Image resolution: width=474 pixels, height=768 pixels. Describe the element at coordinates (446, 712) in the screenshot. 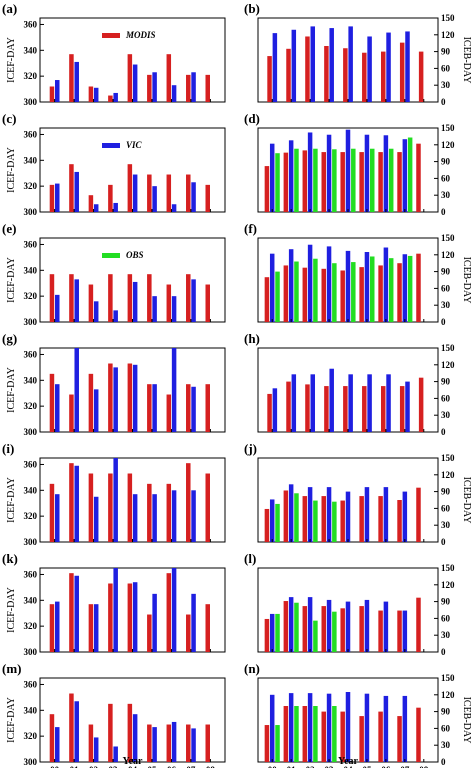

I see `y-tick-label: 90` at that location.